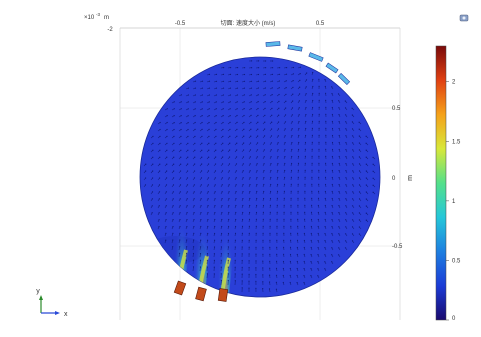  Describe the element at coordinates (410, 178) in the screenshot. I see `y-axis-unit: m` at that location.